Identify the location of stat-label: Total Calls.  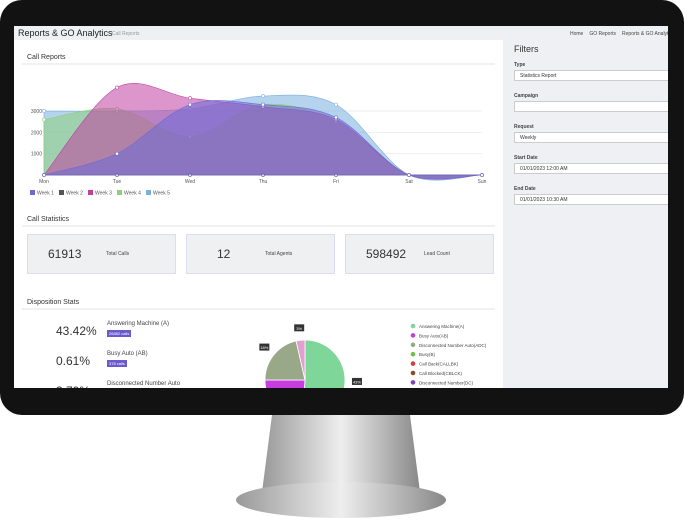
(118, 254).